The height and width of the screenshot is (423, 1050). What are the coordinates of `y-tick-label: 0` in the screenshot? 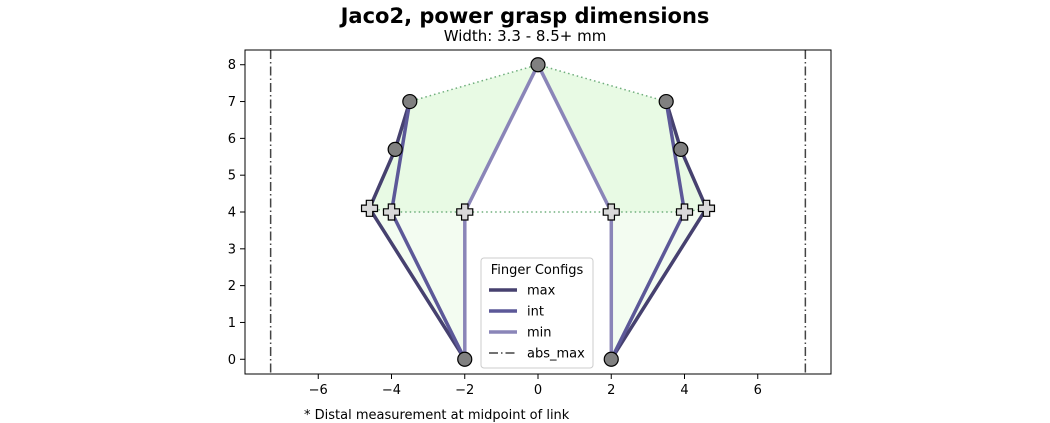 It's located at (232, 360).